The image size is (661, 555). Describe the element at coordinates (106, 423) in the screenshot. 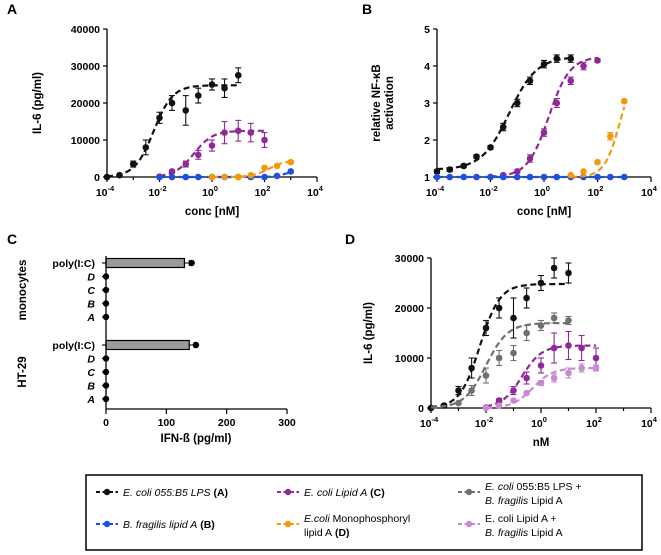

I see `x-tick-label: 0` at that location.